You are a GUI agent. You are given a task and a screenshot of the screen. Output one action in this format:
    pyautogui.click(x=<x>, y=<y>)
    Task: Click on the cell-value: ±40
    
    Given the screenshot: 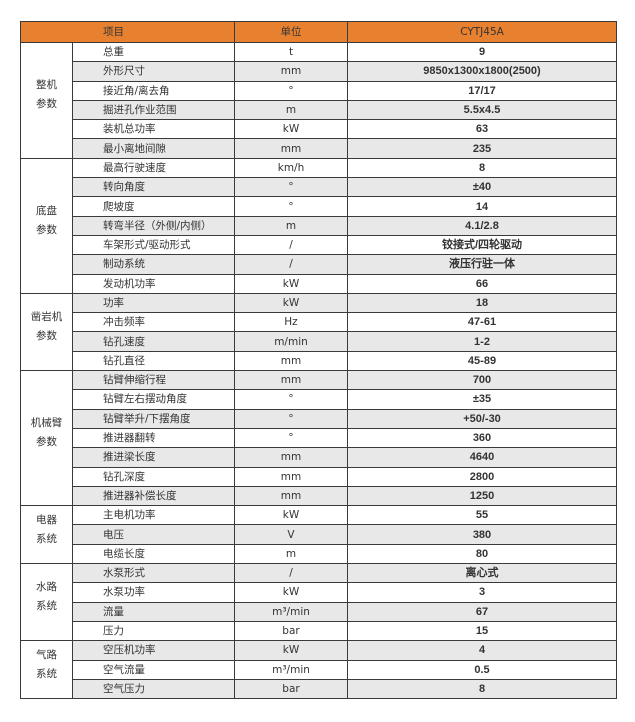 What is the action you would take?
    pyautogui.click(x=482, y=187)
    